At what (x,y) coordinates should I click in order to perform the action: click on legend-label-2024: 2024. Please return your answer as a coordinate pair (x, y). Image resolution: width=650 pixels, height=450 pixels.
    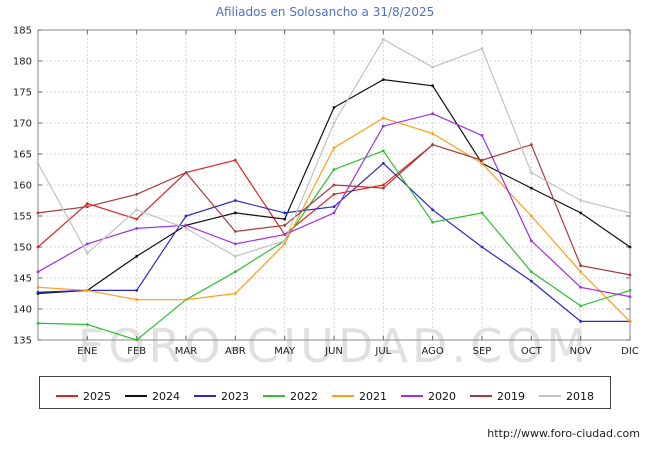
    Looking at the image, I should click on (166, 396).